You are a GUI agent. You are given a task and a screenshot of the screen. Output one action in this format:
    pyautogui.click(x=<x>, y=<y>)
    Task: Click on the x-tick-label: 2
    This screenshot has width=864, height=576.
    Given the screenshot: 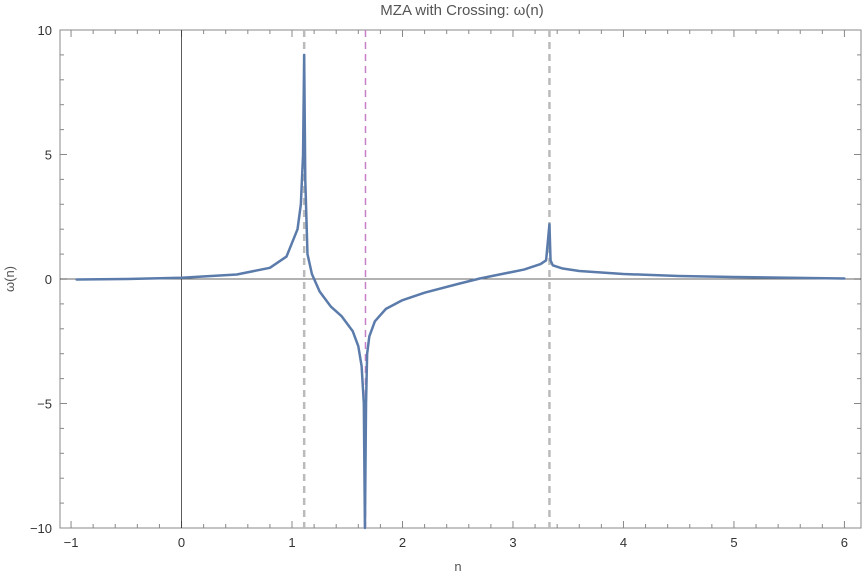 What is the action you would take?
    pyautogui.click(x=402, y=542)
    